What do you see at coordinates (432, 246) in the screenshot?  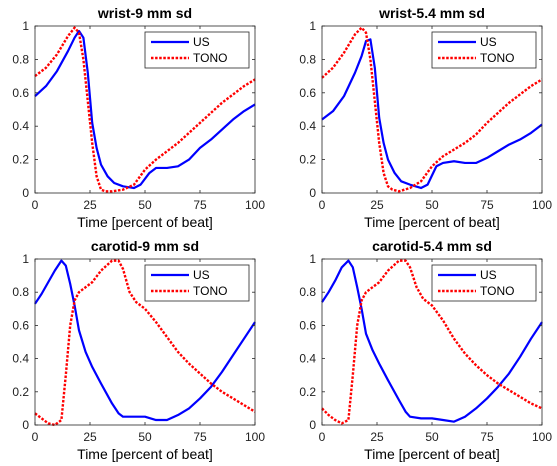 I see `chart-title: carotid-5.4 mm sd` at bounding box center [432, 246].